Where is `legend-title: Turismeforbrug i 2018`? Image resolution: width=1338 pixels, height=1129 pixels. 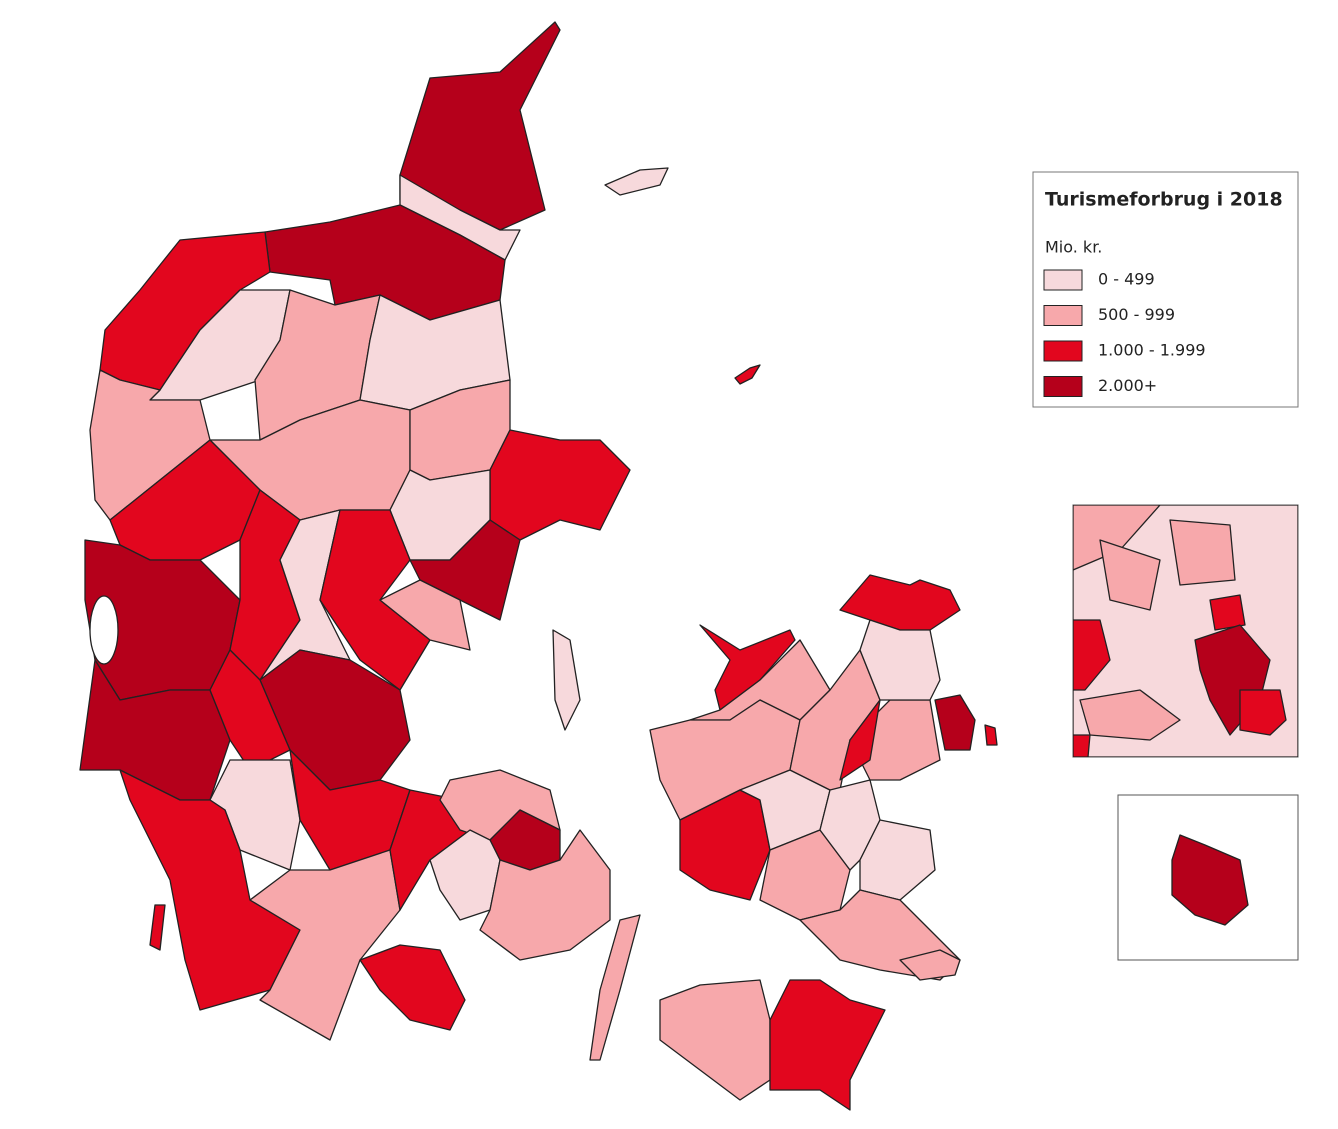
legend-title: Turismeforbrug i 2018 is located at coordinates (1164, 200).